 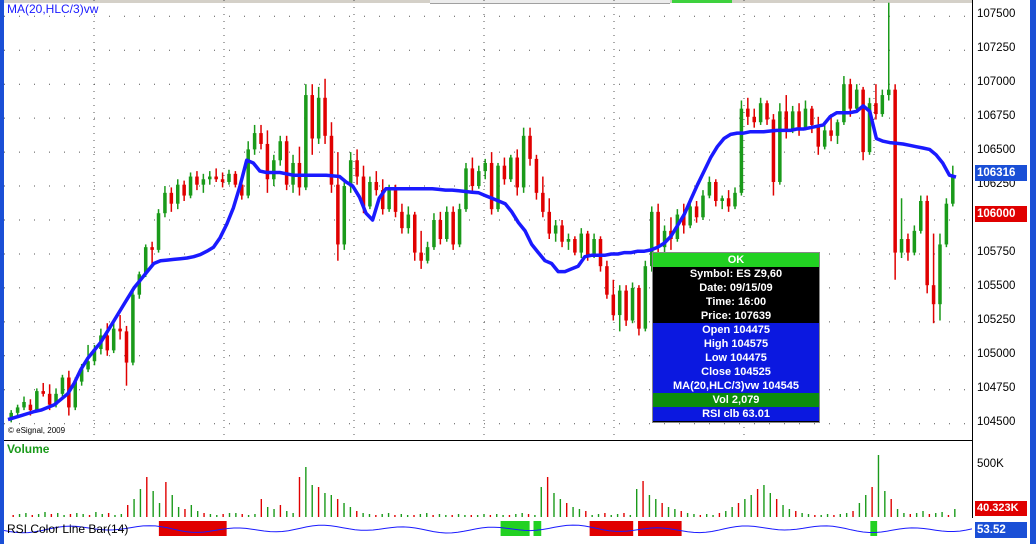 I want to click on study-title-ma: MA(20,HLC/3)vw, so click(x=53, y=9).